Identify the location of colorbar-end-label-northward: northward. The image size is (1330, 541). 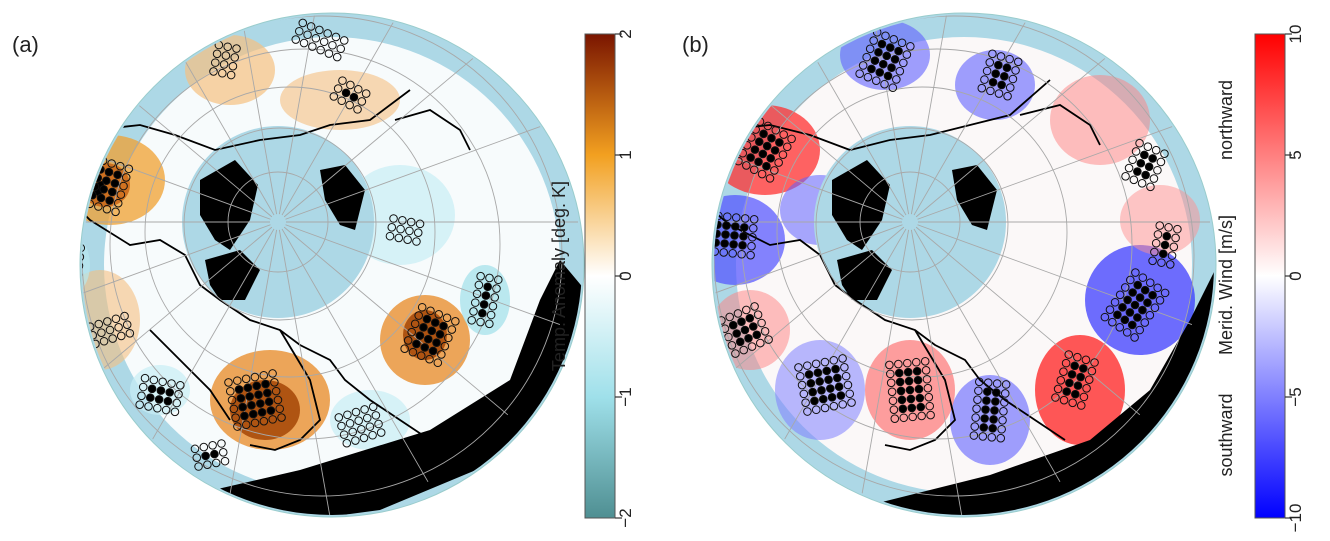
(1226, 120).